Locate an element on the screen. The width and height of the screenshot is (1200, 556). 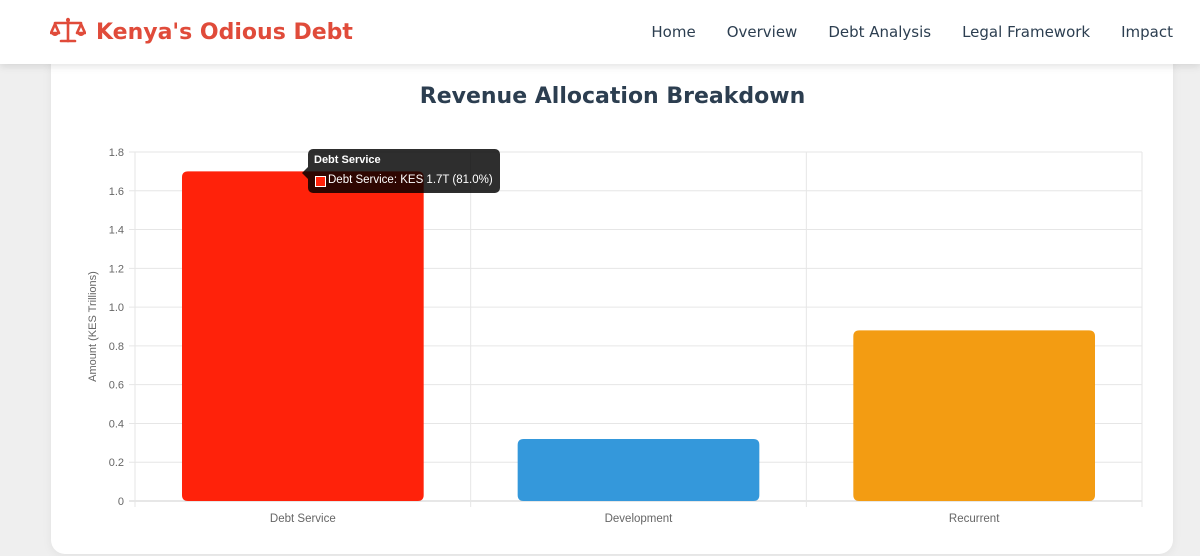
y-axis-title: Amount (KES Trillions) is located at coordinates (93, 326).